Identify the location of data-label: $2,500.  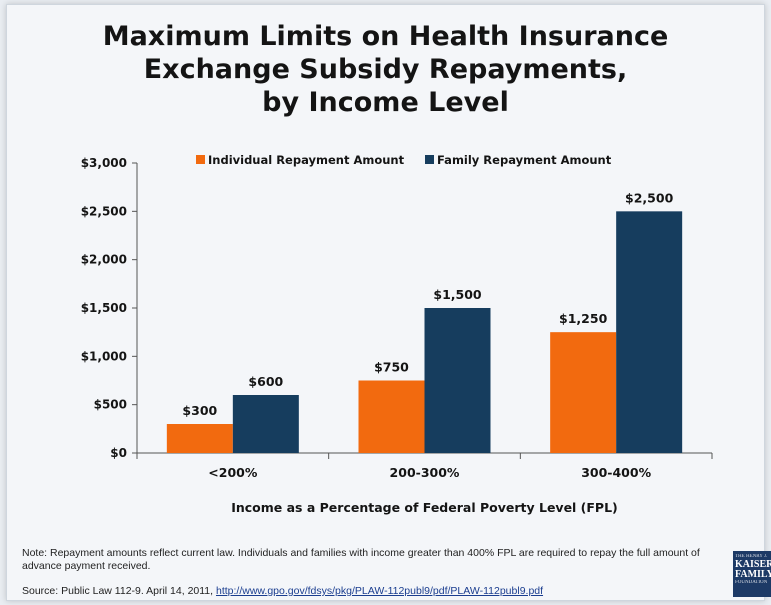
(649, 197).